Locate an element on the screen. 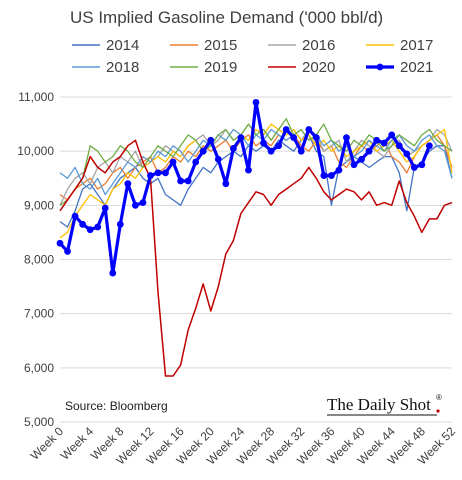 The width and height of the screenshot is (462, 480). y-tick-label: 5,000 is located at coordinates (39, 422).